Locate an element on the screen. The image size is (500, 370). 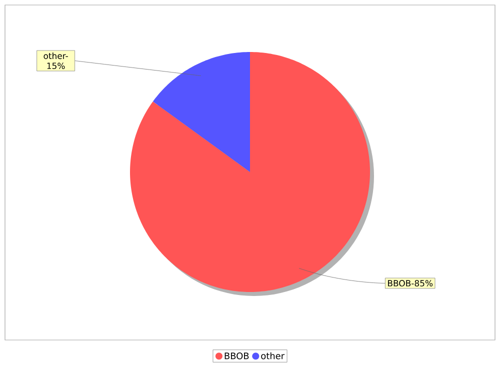
data-label: BBOB-85% is located at coordinates (410, 283).